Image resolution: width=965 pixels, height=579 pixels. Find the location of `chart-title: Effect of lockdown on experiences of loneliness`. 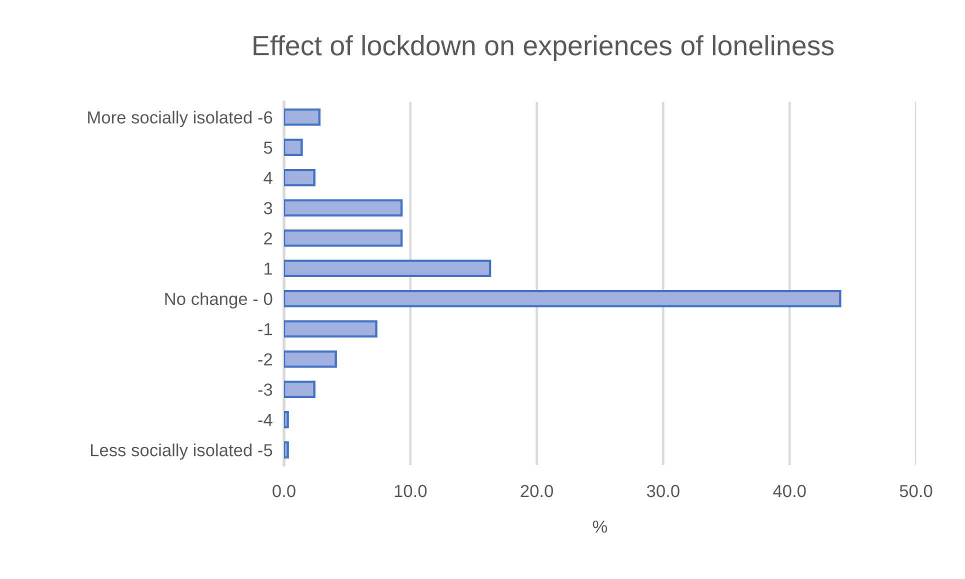

chart-title: Effect of lockdown on experiences of loneliness is located at coordinates (544, 48).